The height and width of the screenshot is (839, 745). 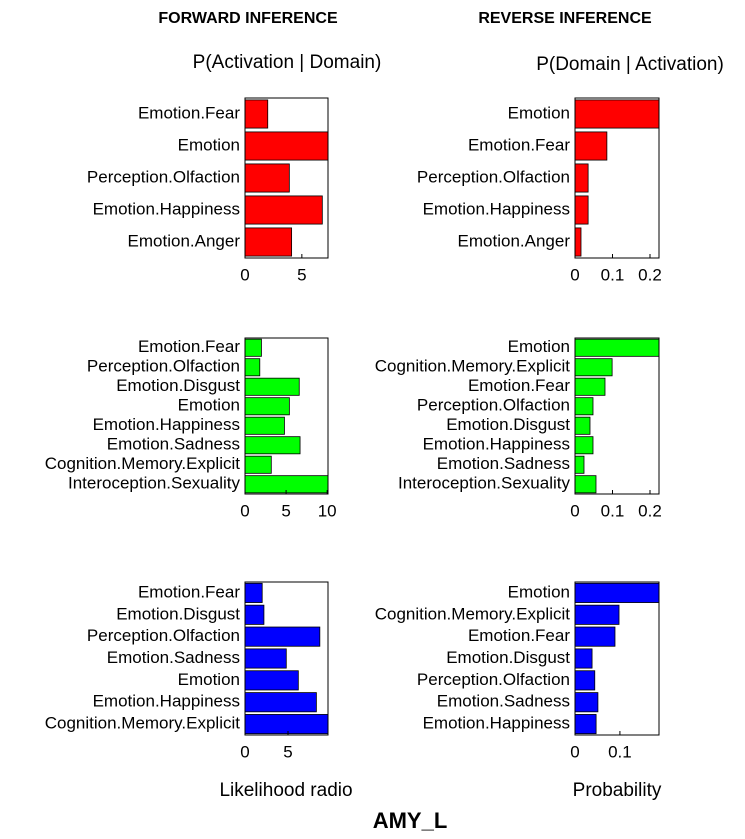 What do you see at coordinates (565, 18) in the screenshot?
I see `column-heading: REVERSE INFERENCE` at bounding box center [565, 18].